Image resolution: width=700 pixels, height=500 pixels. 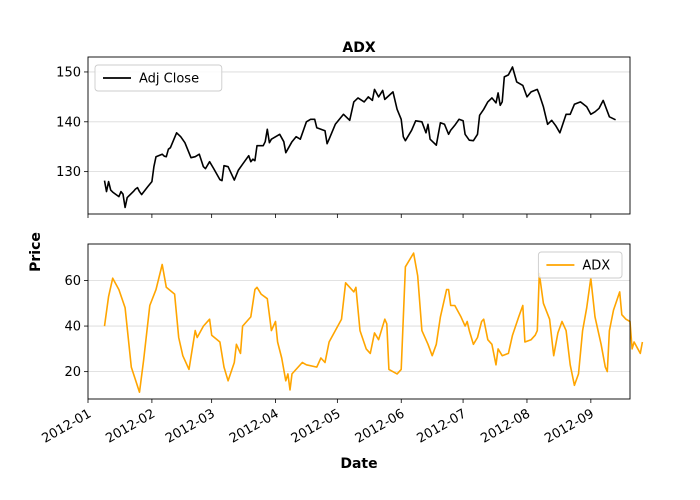 What do you see at coordinates (36, 252) in the screenshot?
I see `y-axis-label: Price` at bounding box center [36, 252].